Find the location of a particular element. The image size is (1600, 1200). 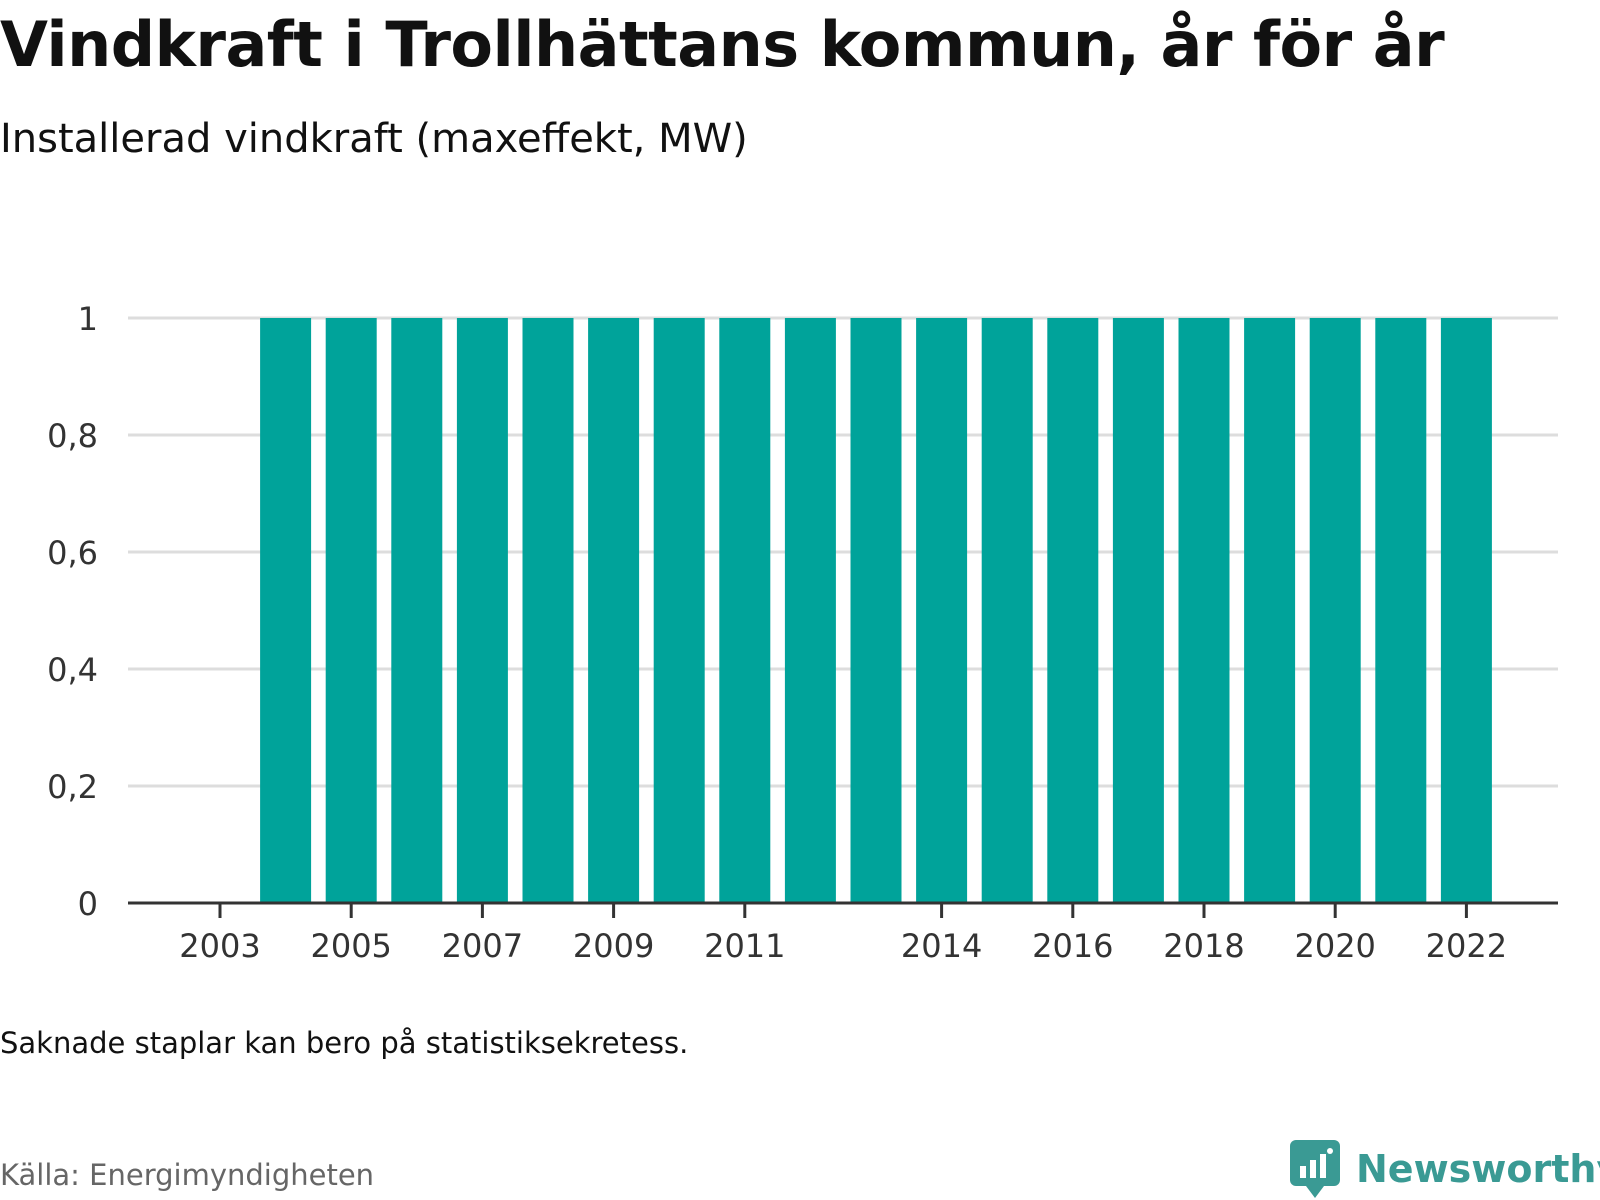

bar-chart-speech-bubble-icon is located at coordinates (1315, 1169).